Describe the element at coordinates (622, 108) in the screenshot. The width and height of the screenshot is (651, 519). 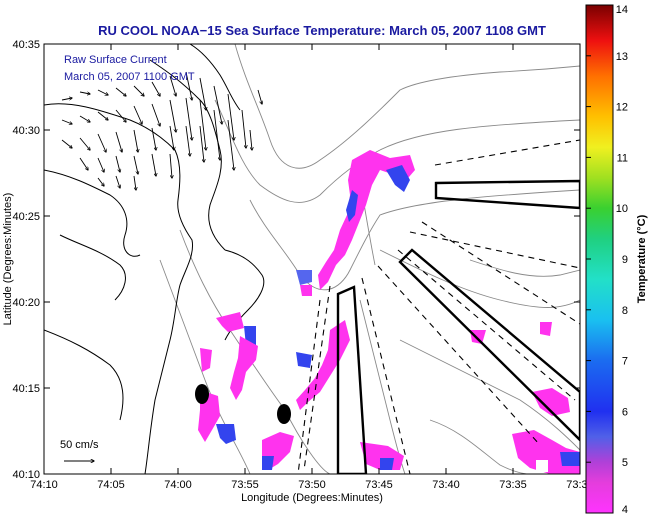
I see `colorbar-tick-label: 12` at that location.